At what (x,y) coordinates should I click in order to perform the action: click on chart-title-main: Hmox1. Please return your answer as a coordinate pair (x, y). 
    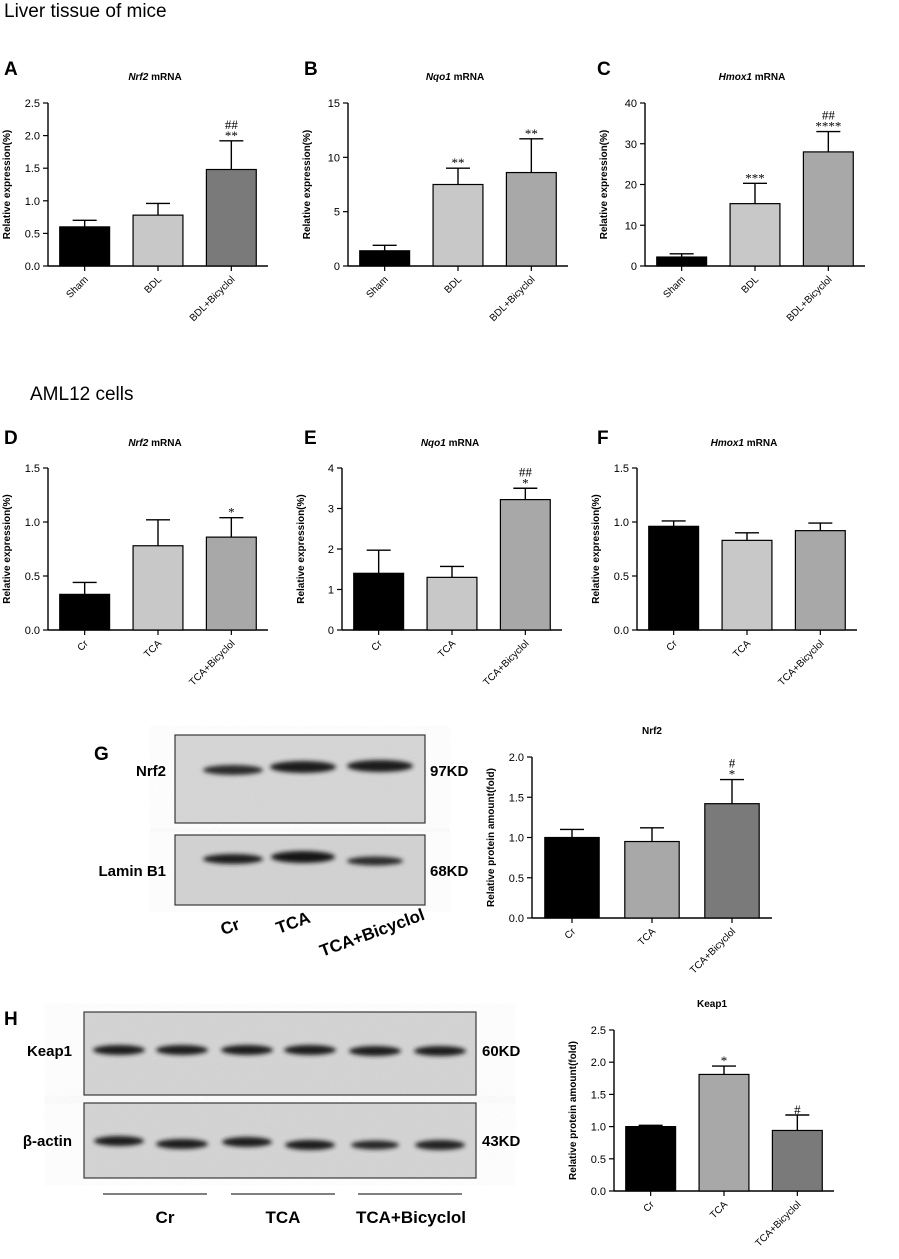
    Looking at the image, I should click on (728, 443).